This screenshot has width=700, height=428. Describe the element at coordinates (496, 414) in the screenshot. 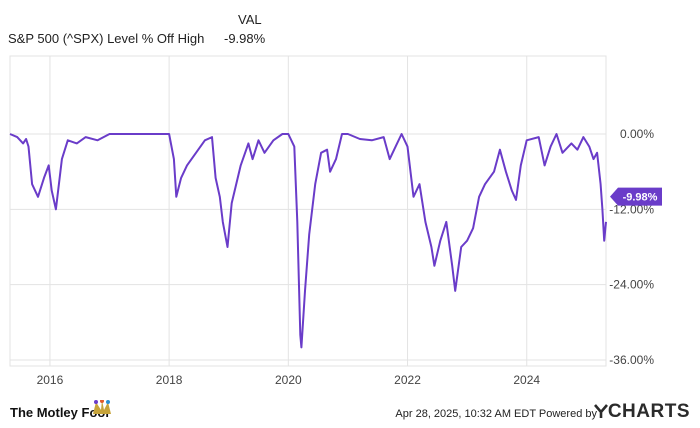

I see `timestamp: Apr 28, 2025, 10:32 AM EDT Powered by` at that location.